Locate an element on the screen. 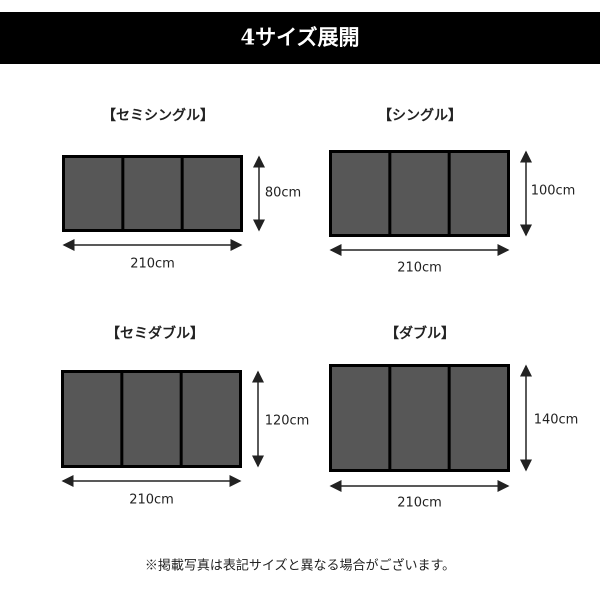 This screenshot has height=600, width=600. footnote: ※掲載写真は表記サイズと異なる場合がございます。 is located at coordinates (300, 566).